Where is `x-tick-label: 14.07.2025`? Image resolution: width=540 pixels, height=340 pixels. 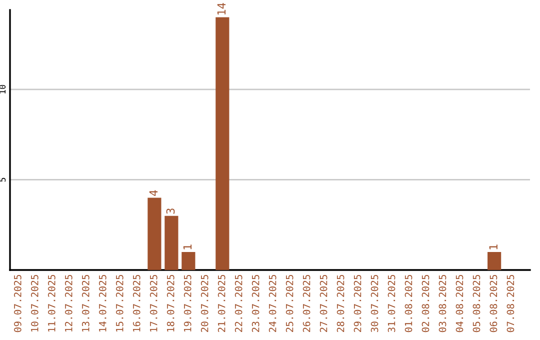
x-tick-label: 14.07.2025 is located at coordinates (102, 303).